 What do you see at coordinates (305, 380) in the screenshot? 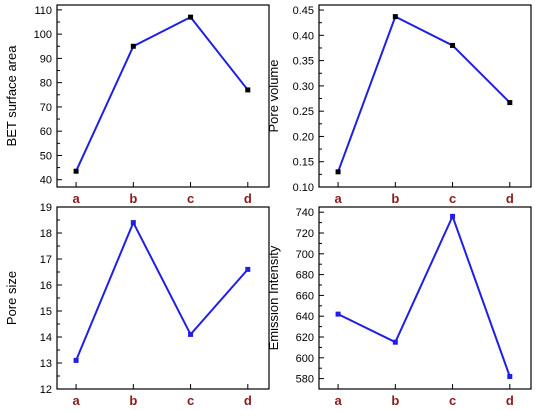
I see `y-tick-label: 580` at bounding box center [305, 380].